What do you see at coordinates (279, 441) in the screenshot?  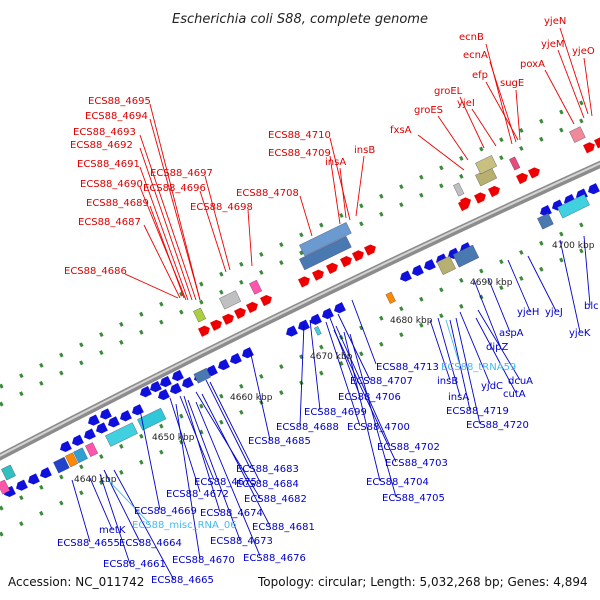 I see `gene-label: ECS88_4685` at bounding box center [279, 441].